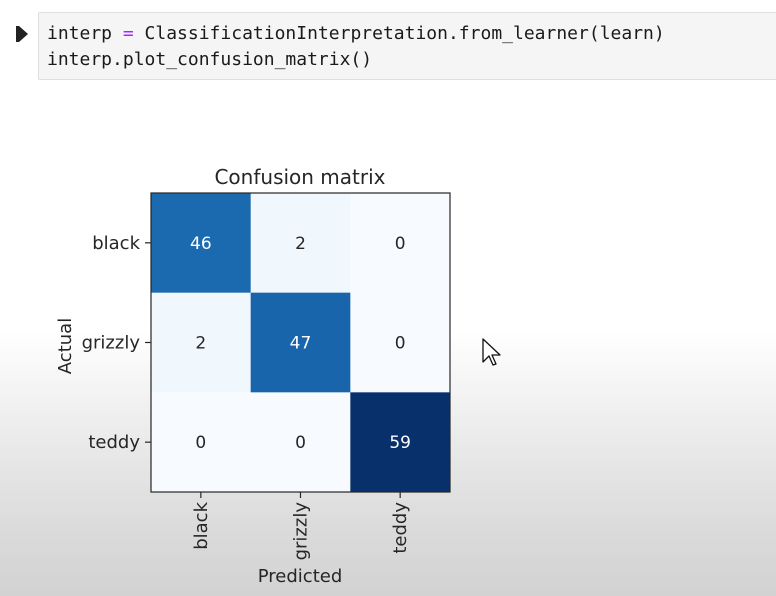  I want to click on y-tick-label: black, so click(116, 243).